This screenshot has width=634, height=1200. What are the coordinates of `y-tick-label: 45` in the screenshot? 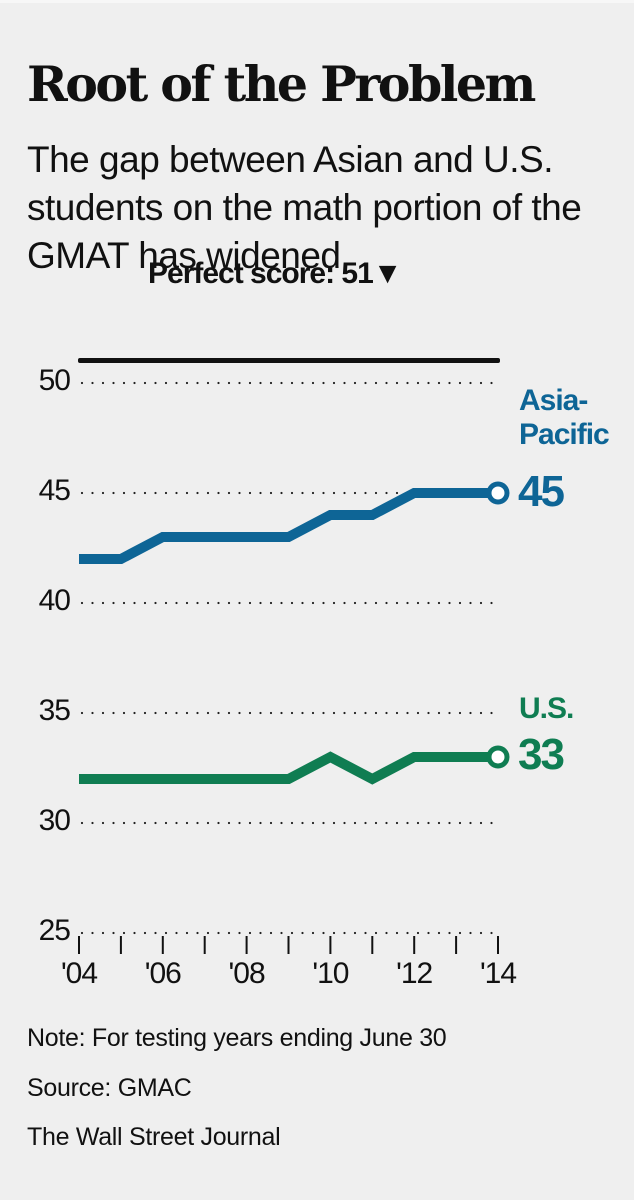 It's located at (54, 490).